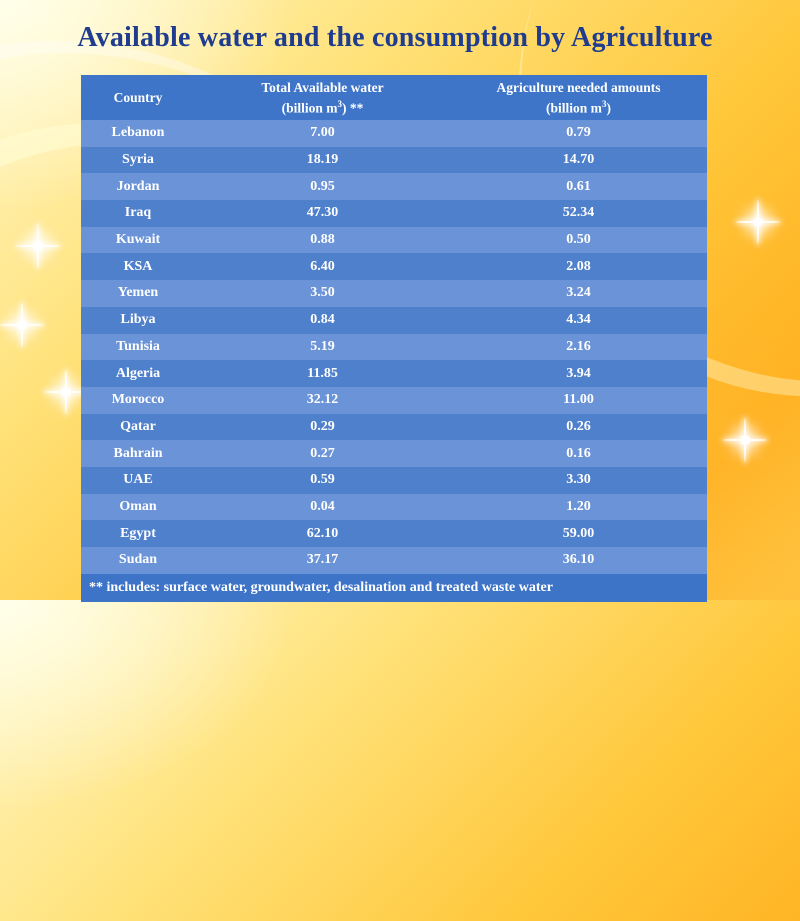 The height and width of the screenshot is (921, 800). Describe the element at coordinates (394, 533) in the screenshot. I see `table-row: Egypt 62.10 59.00` at that location.